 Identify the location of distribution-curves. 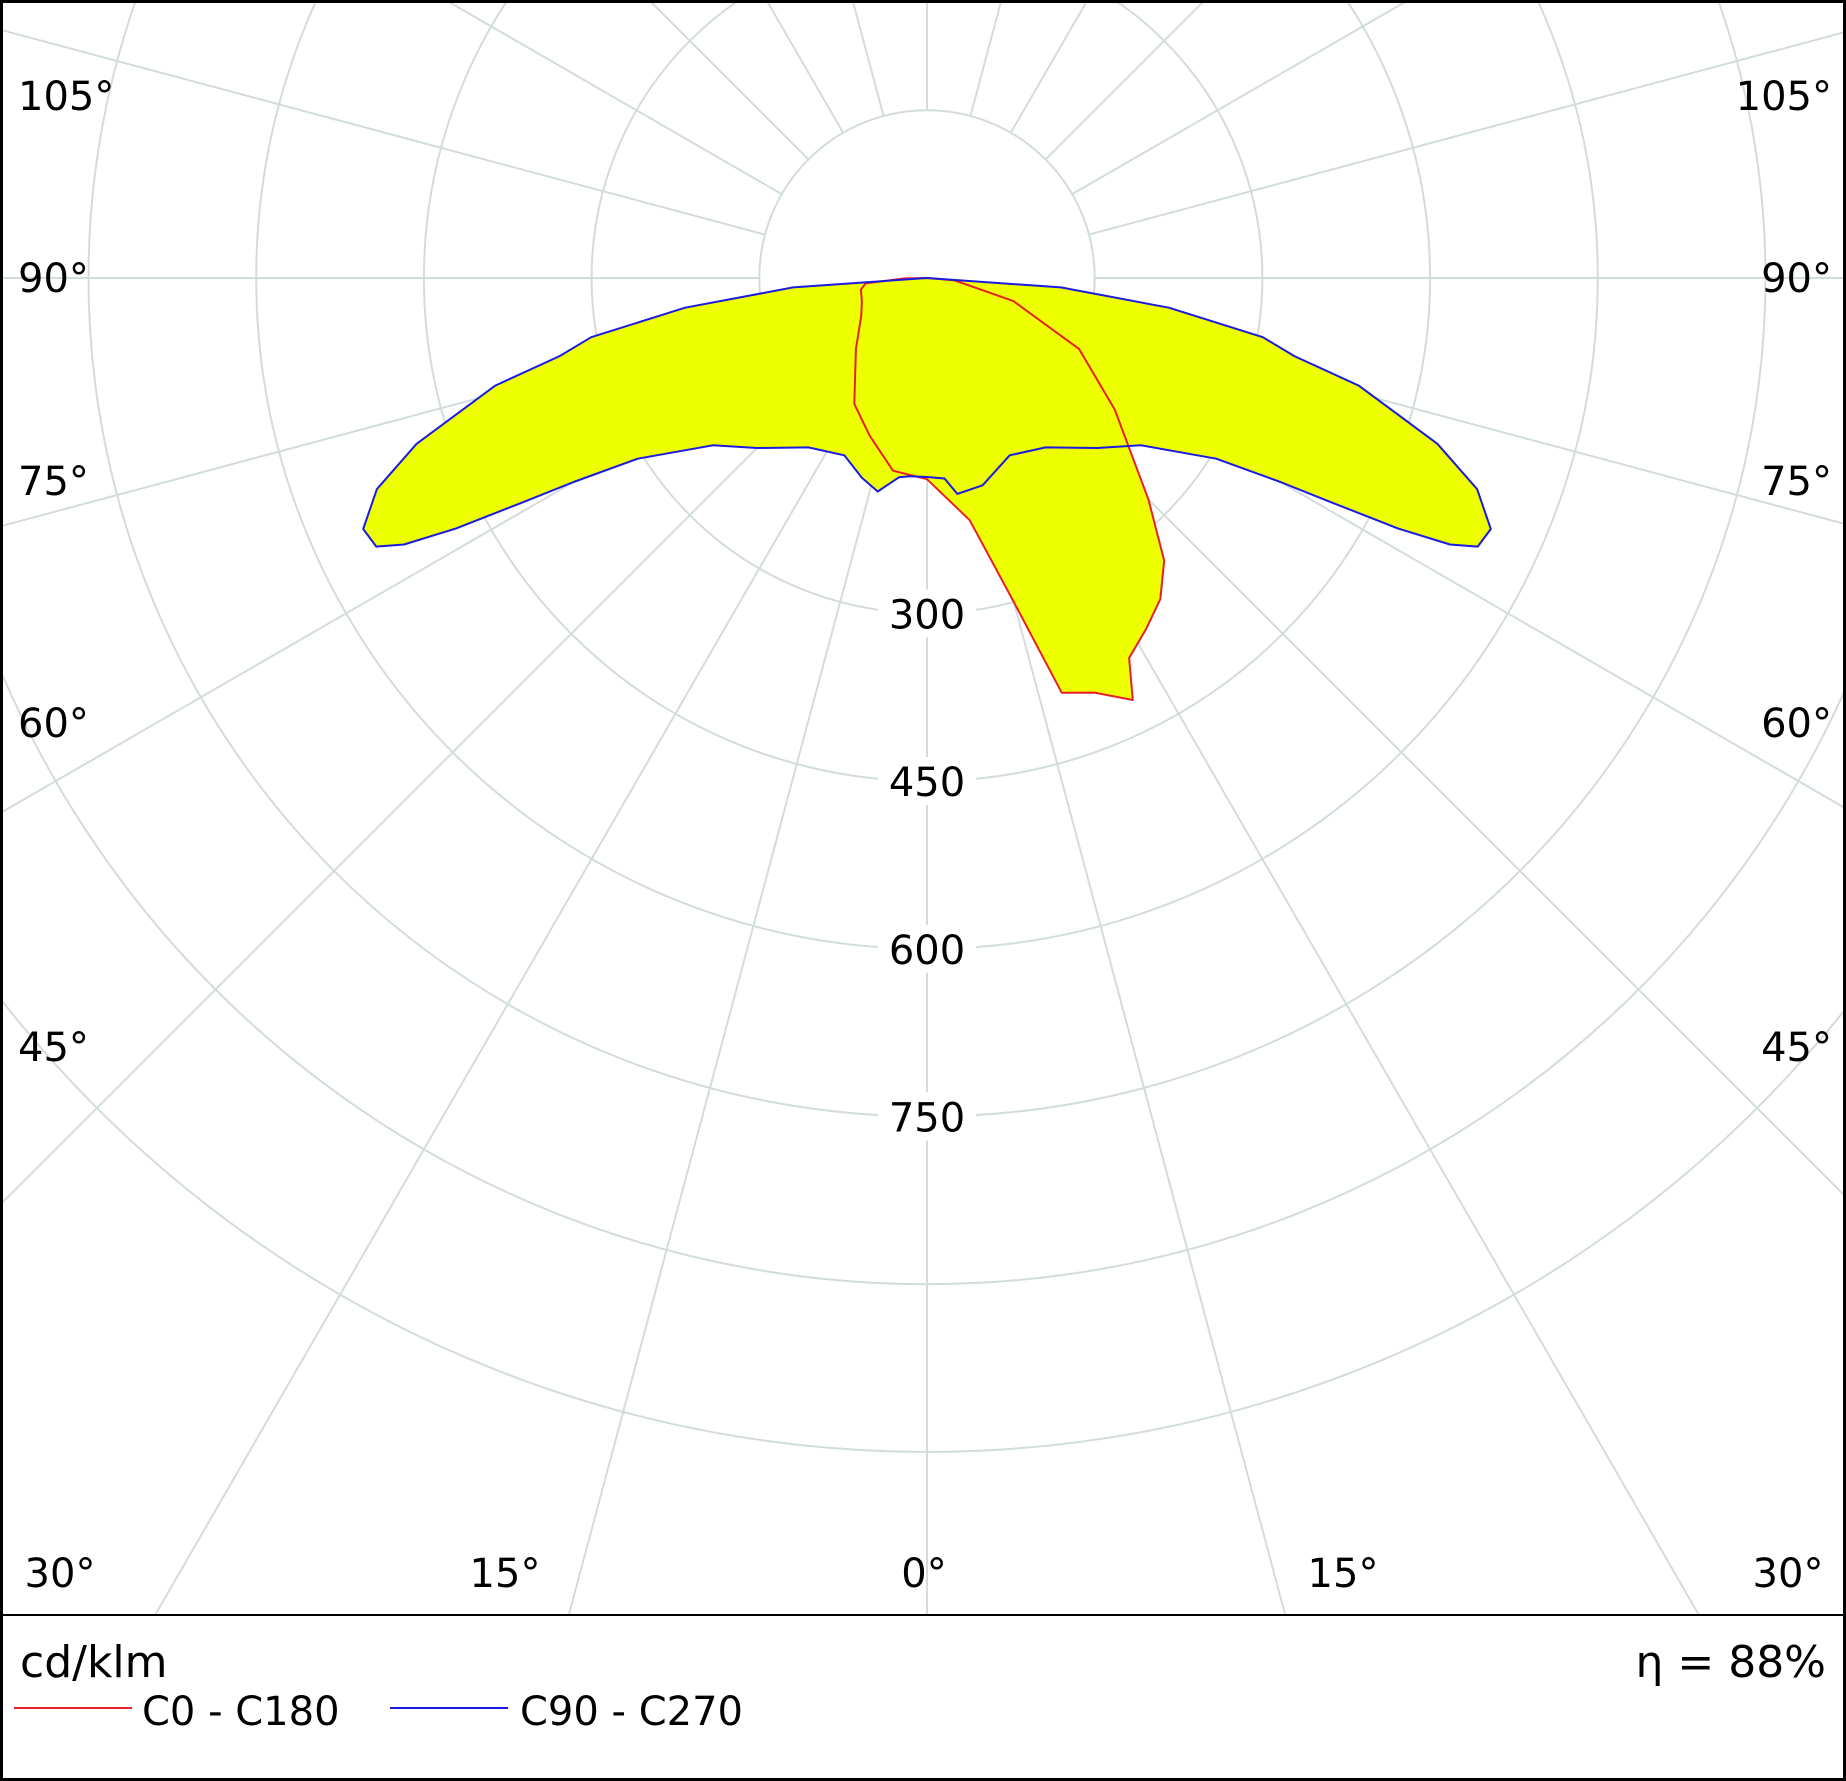
(927, 489).